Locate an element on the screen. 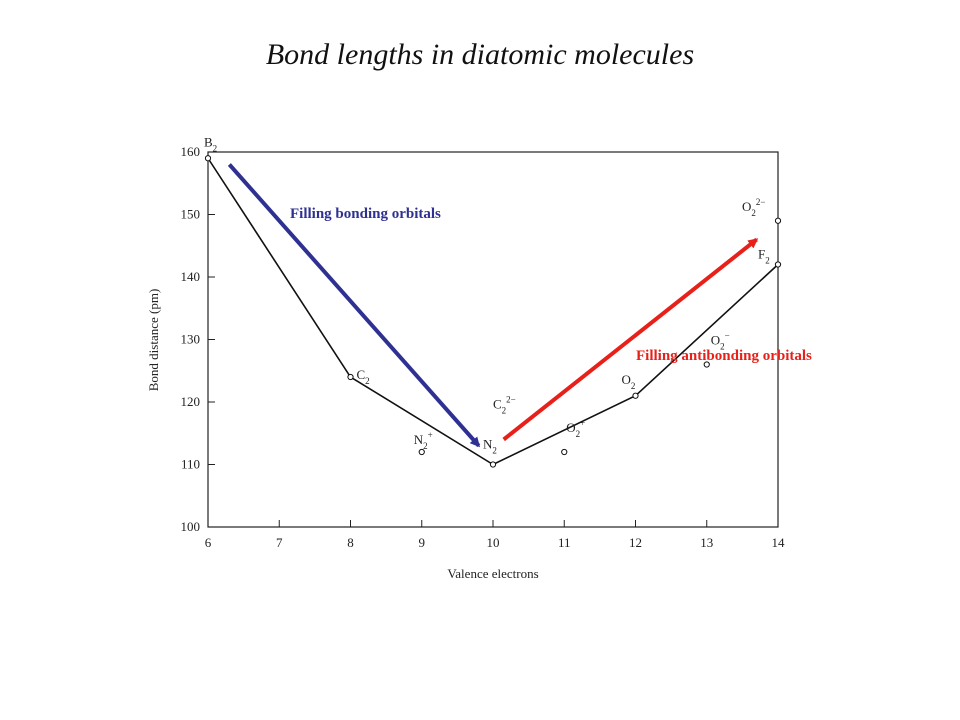  y-tick-label: 120 is located at coordinates (191, 401).